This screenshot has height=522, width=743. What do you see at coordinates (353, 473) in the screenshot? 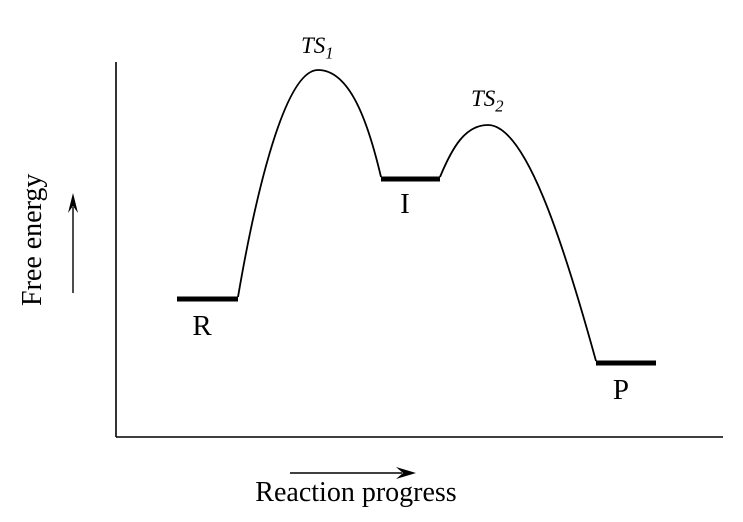
I see `reaction-progress-right-arrow-icon` at bounding box center [353, 473].